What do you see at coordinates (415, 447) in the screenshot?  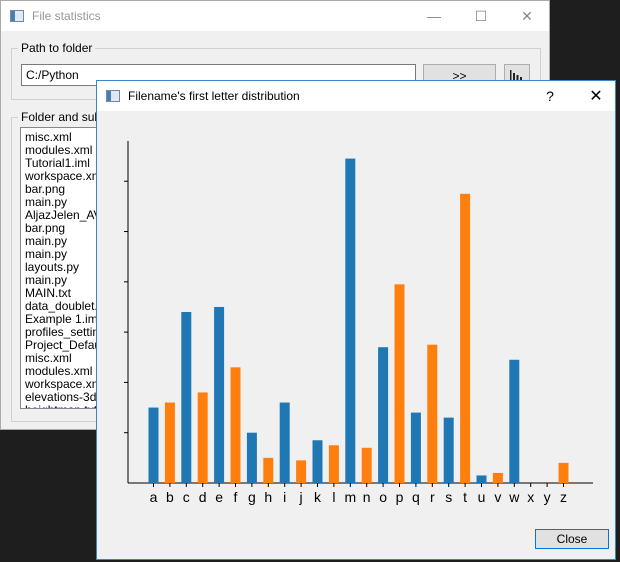 I see `bar-q` at bounding box center [415, 447].